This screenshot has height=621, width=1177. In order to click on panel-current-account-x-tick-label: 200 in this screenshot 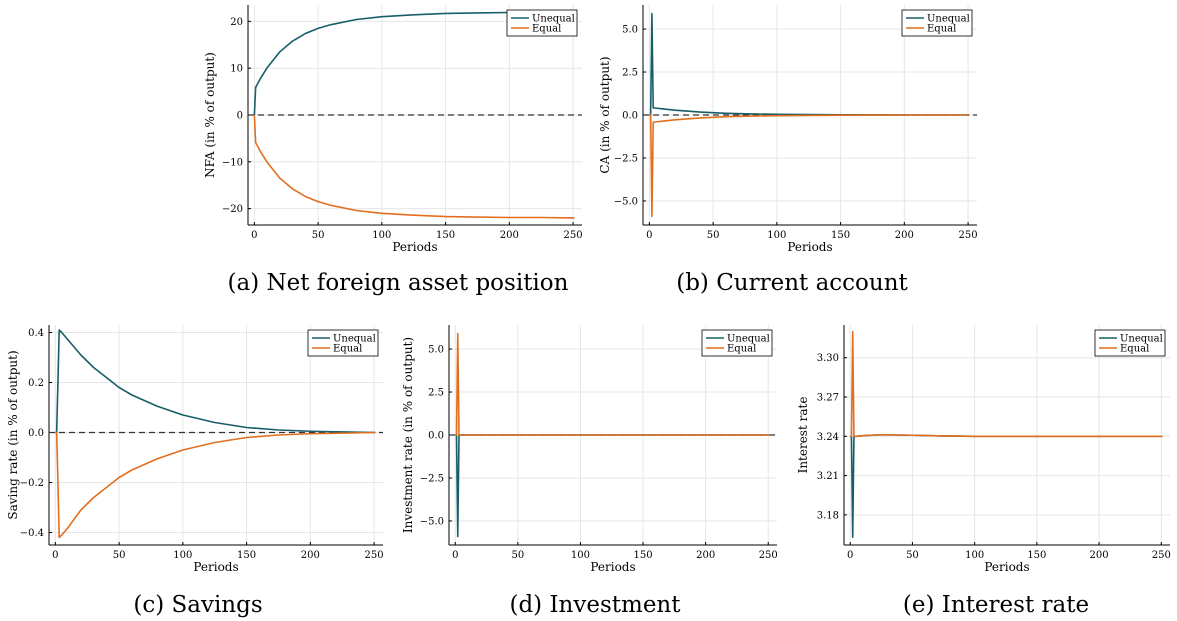, I will do `click(904, 235)`.